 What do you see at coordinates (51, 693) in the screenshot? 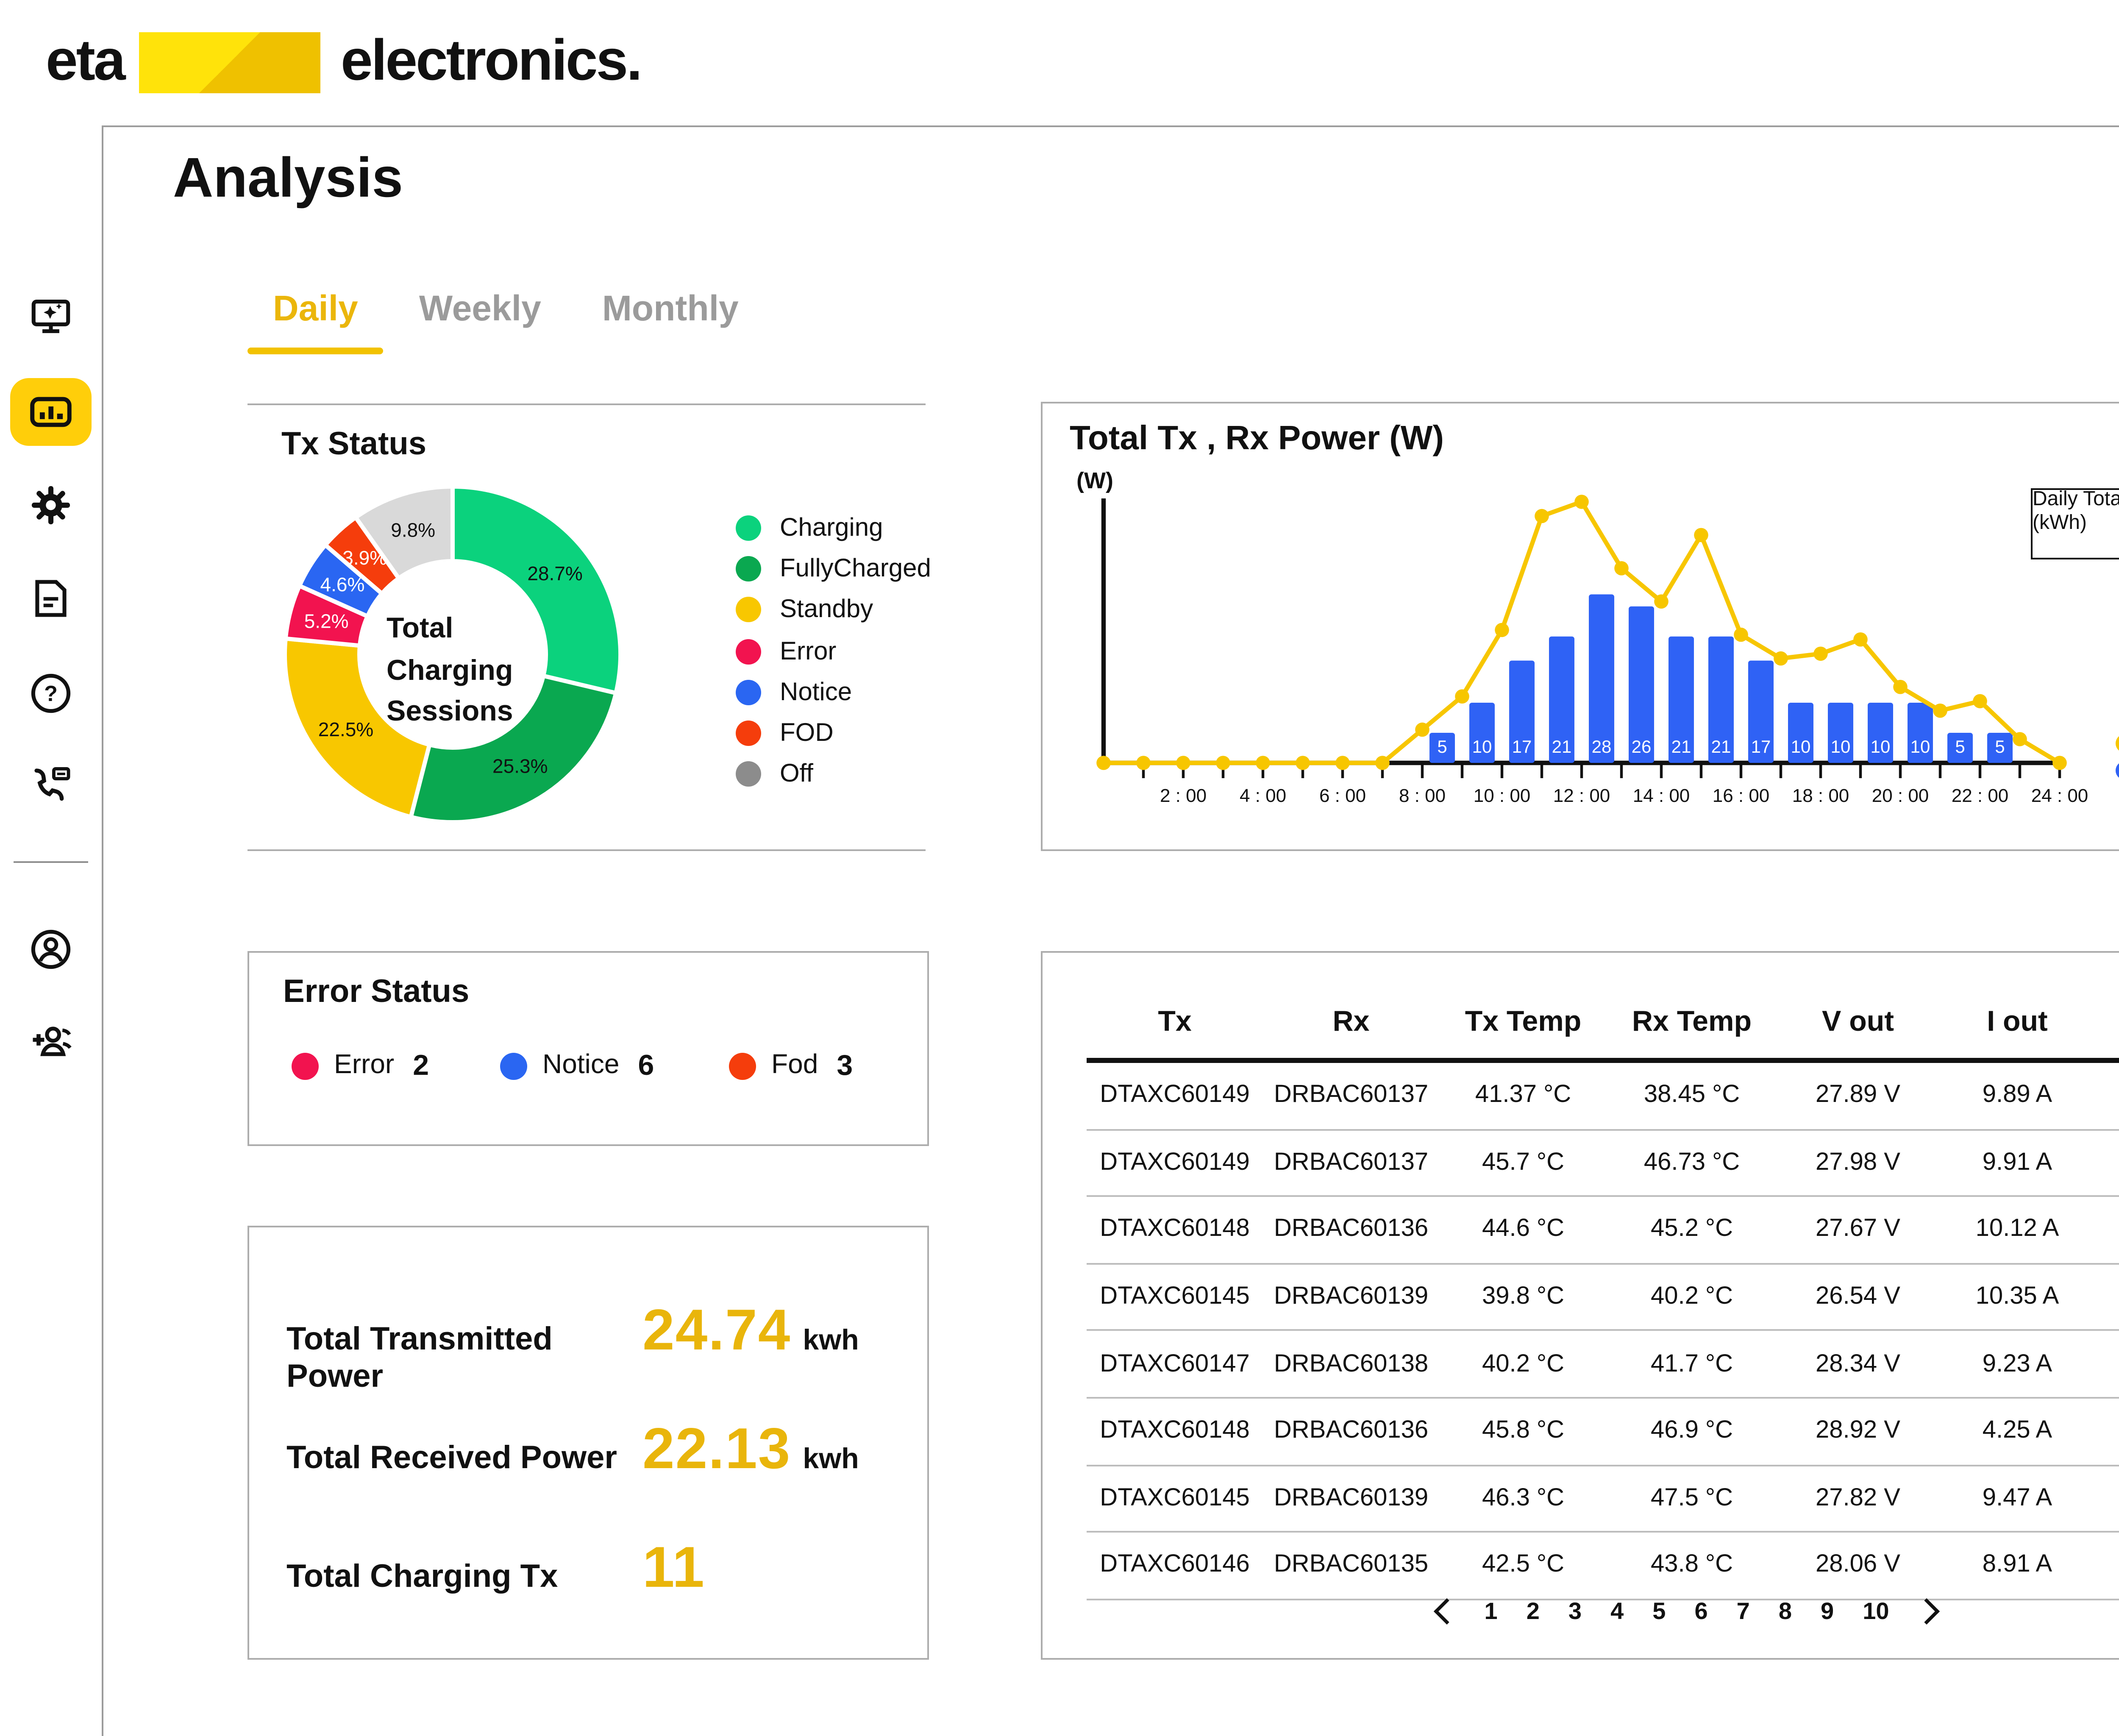
I see `sidebar-item-help: ?` at bounding box center [51, 693].